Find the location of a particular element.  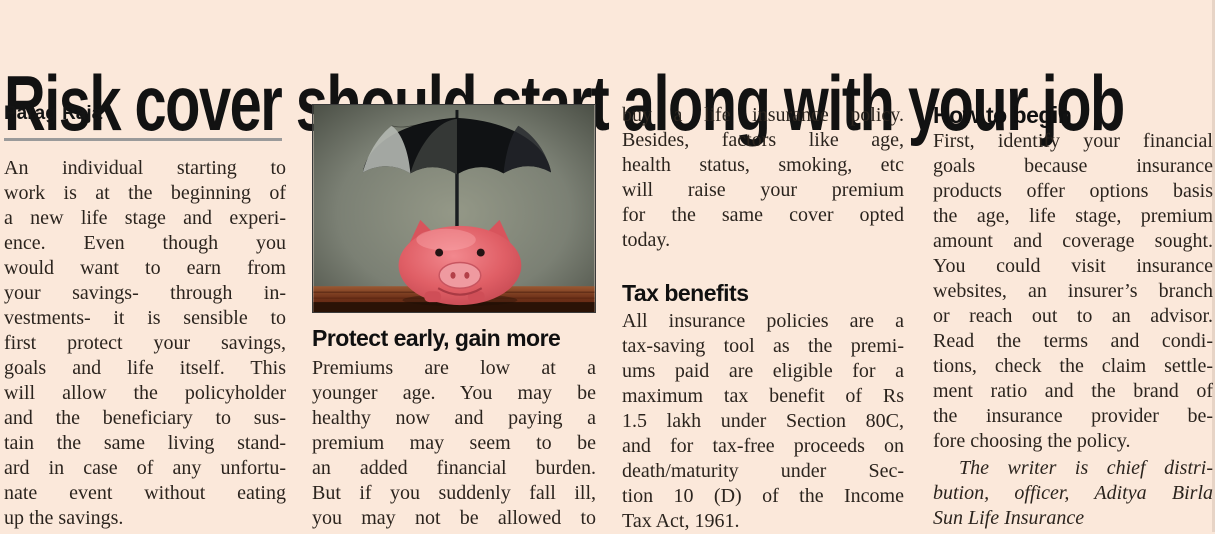

text-line: the age, life stage, premium is located at coordinates (1073, 216).